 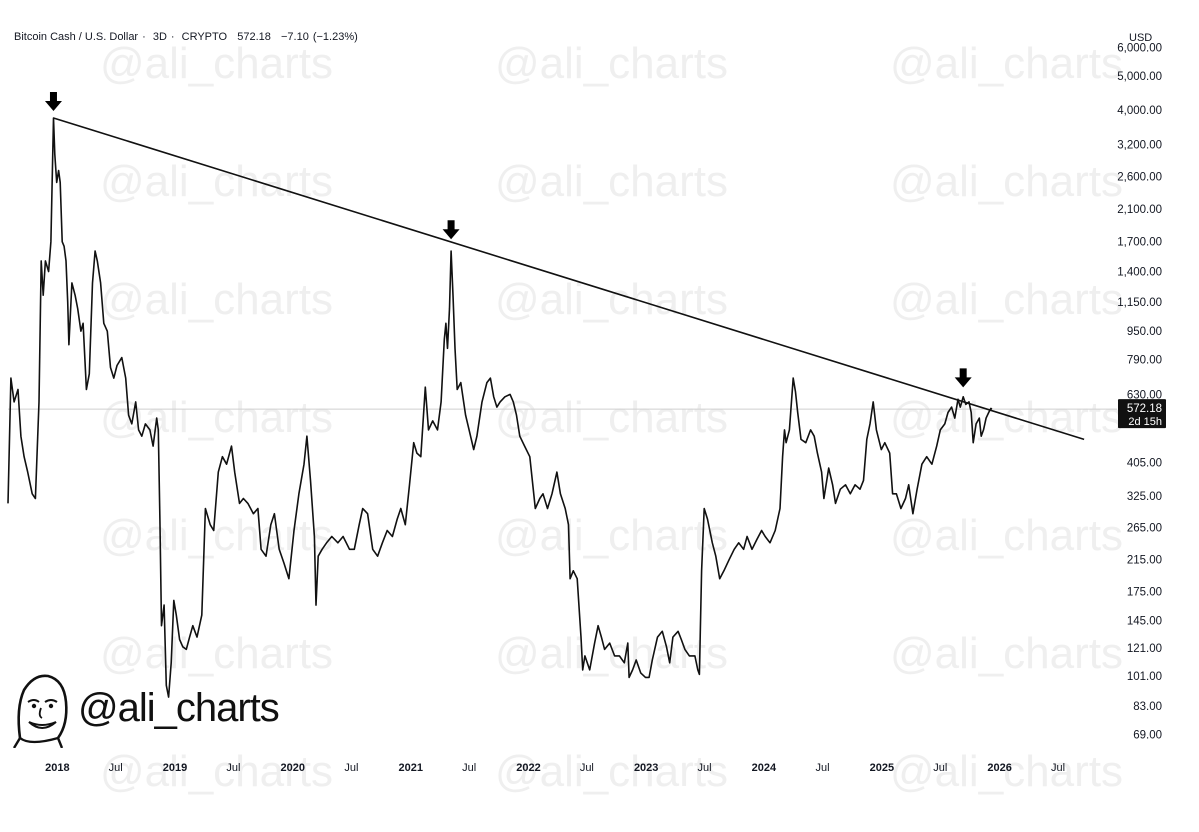 I want to click on symbol-change-pct: (−1.23%), so click(x=335, y=37).